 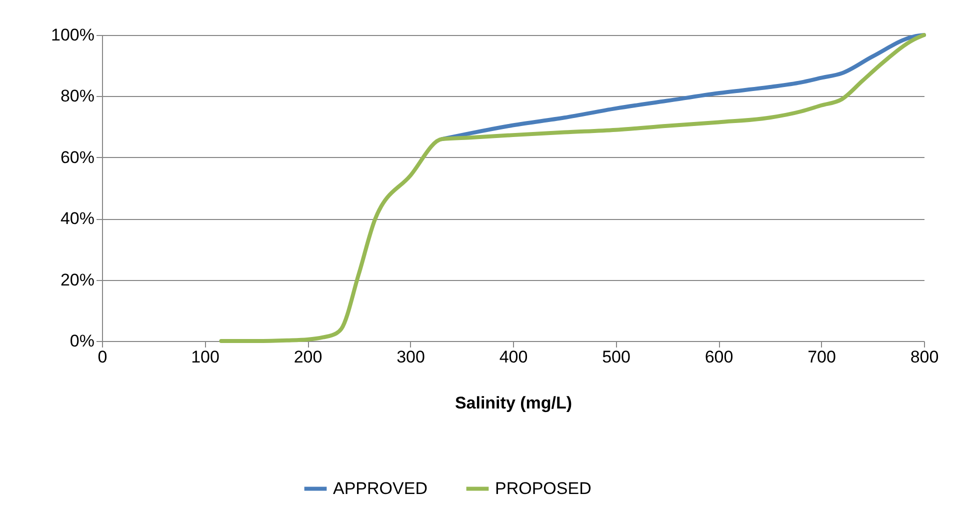 I want to click on x-tick-label: 200, so click(x=308, y=357).